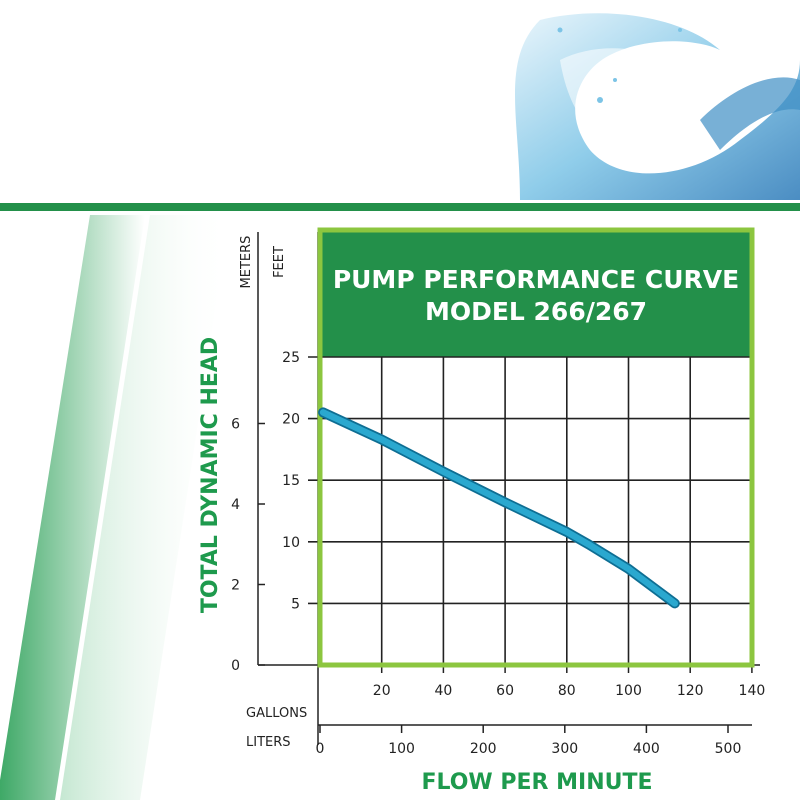 This screenshot has width=800, height=804. I want to click on x-tick-label-liters: 500, so click(728, 749).